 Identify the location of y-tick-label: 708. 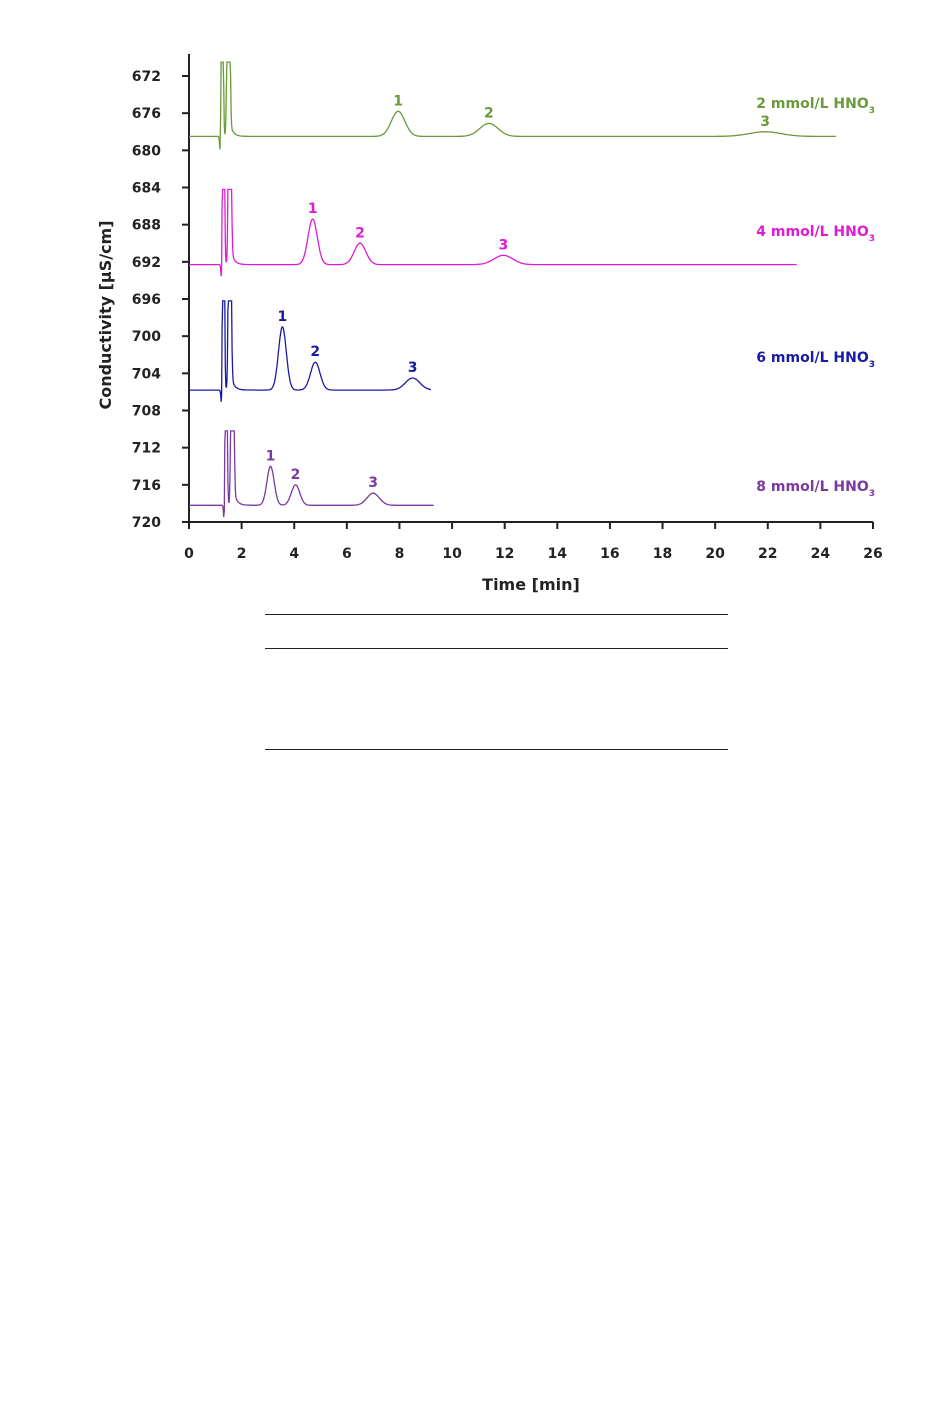
(146, 412).